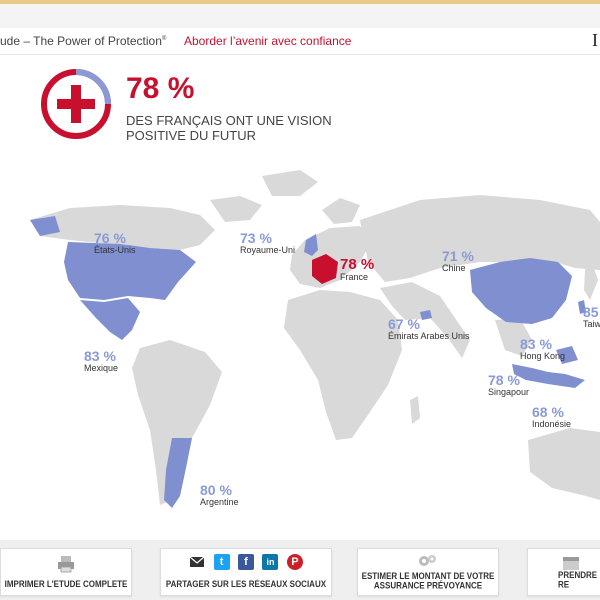  I want to click on social-icons: t f in P, so click(246, 562).